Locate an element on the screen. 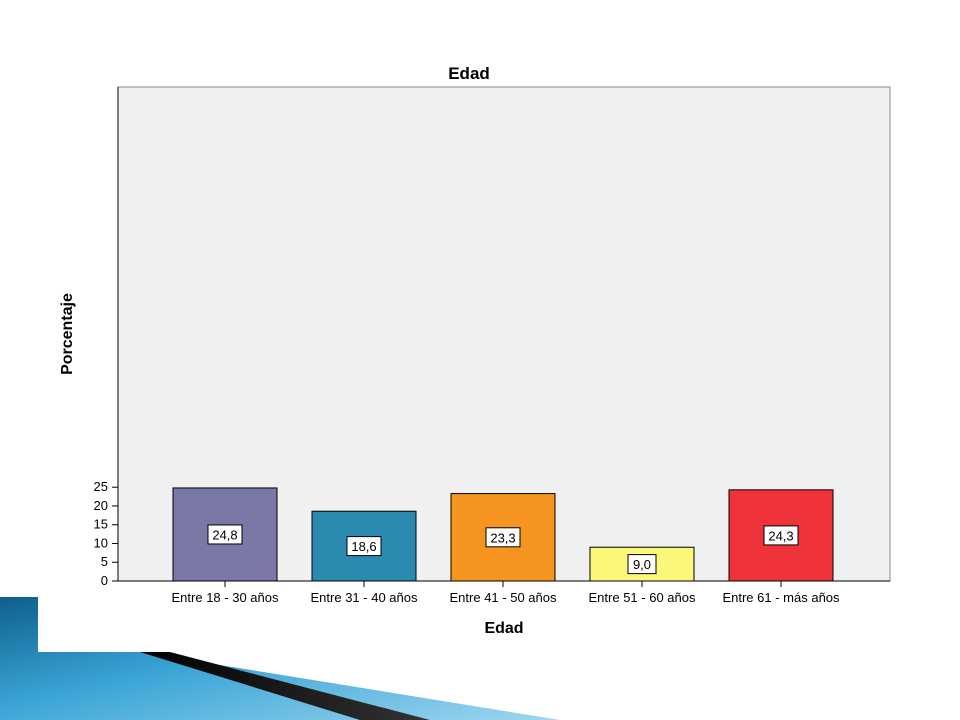 The height and width of the screenshot is (720, 960). data-label: 23,3 is located at coordinates (503, 537).